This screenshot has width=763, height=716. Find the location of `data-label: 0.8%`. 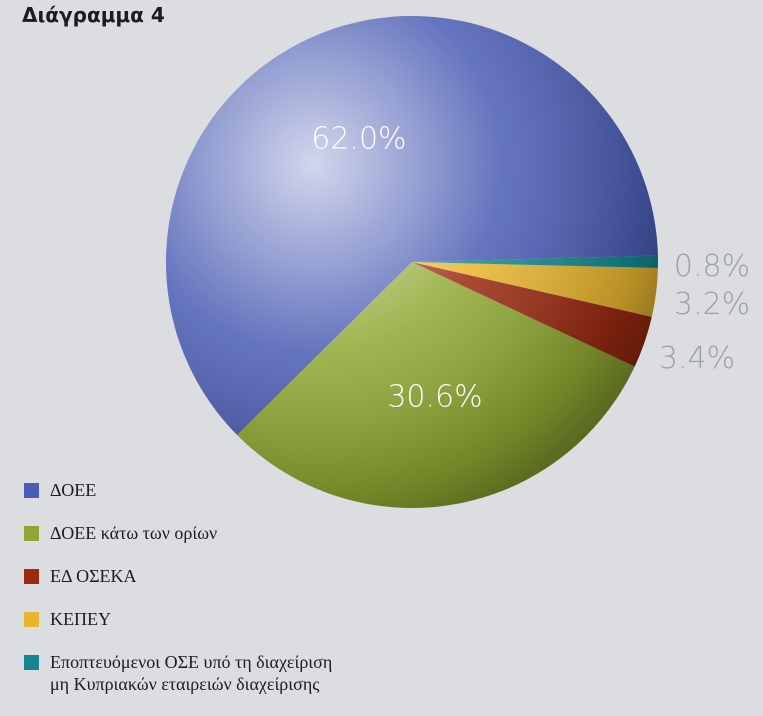

data-label: 0.8% is located at coordinates (712, 266).